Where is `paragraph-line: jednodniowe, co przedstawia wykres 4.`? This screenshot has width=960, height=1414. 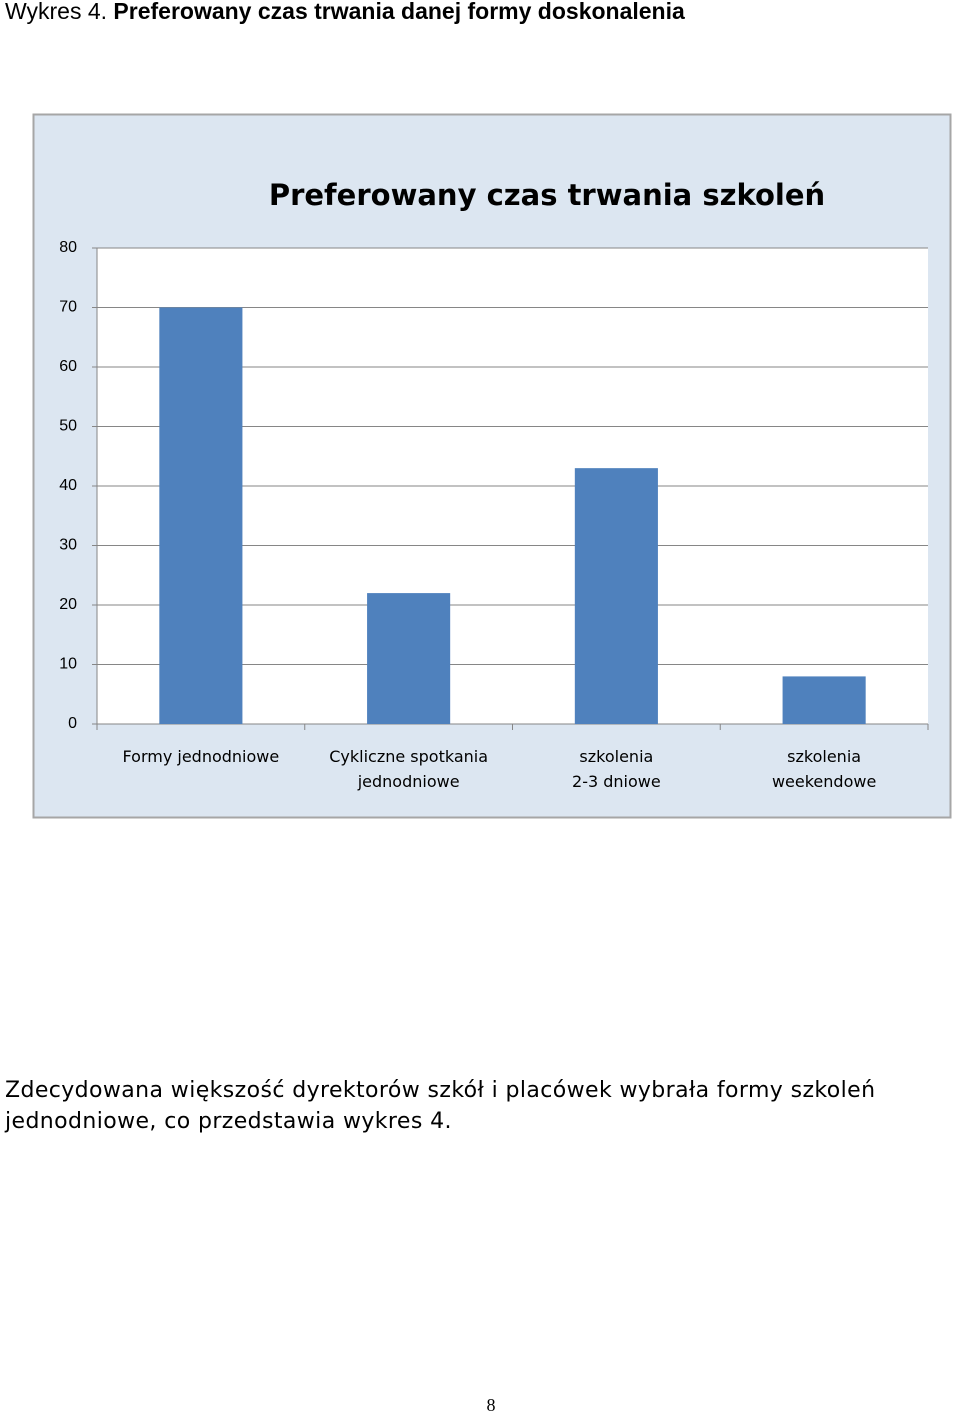 paragraph-line: jednodniowe, co przedstawia wykres 4. is located at coordinates (228, 1121).